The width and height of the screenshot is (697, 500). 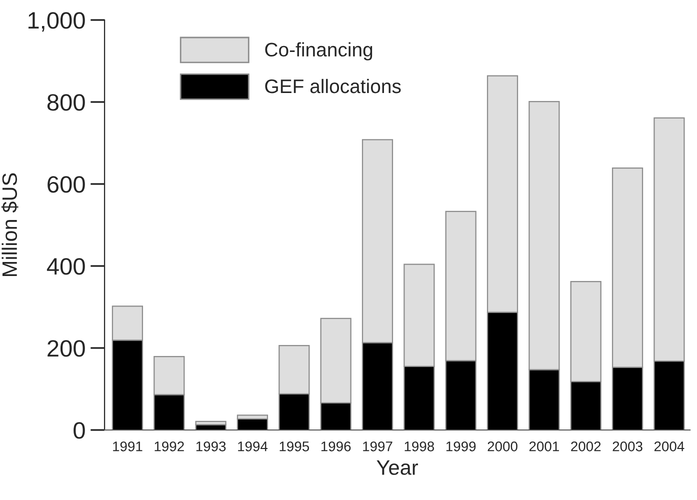 What do you see at coordinates (461, 446) in the screenshot?
I see `x-tick-label: 1999` at bounding box center [461, 446].